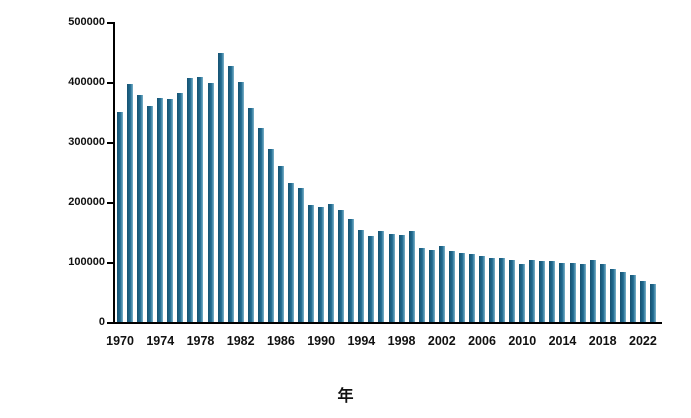 This screenshot has width=691, height=418. Describe the element at coordinates (86, 142) in the screenshot. I see `y-tick-label: 300000` at that location.